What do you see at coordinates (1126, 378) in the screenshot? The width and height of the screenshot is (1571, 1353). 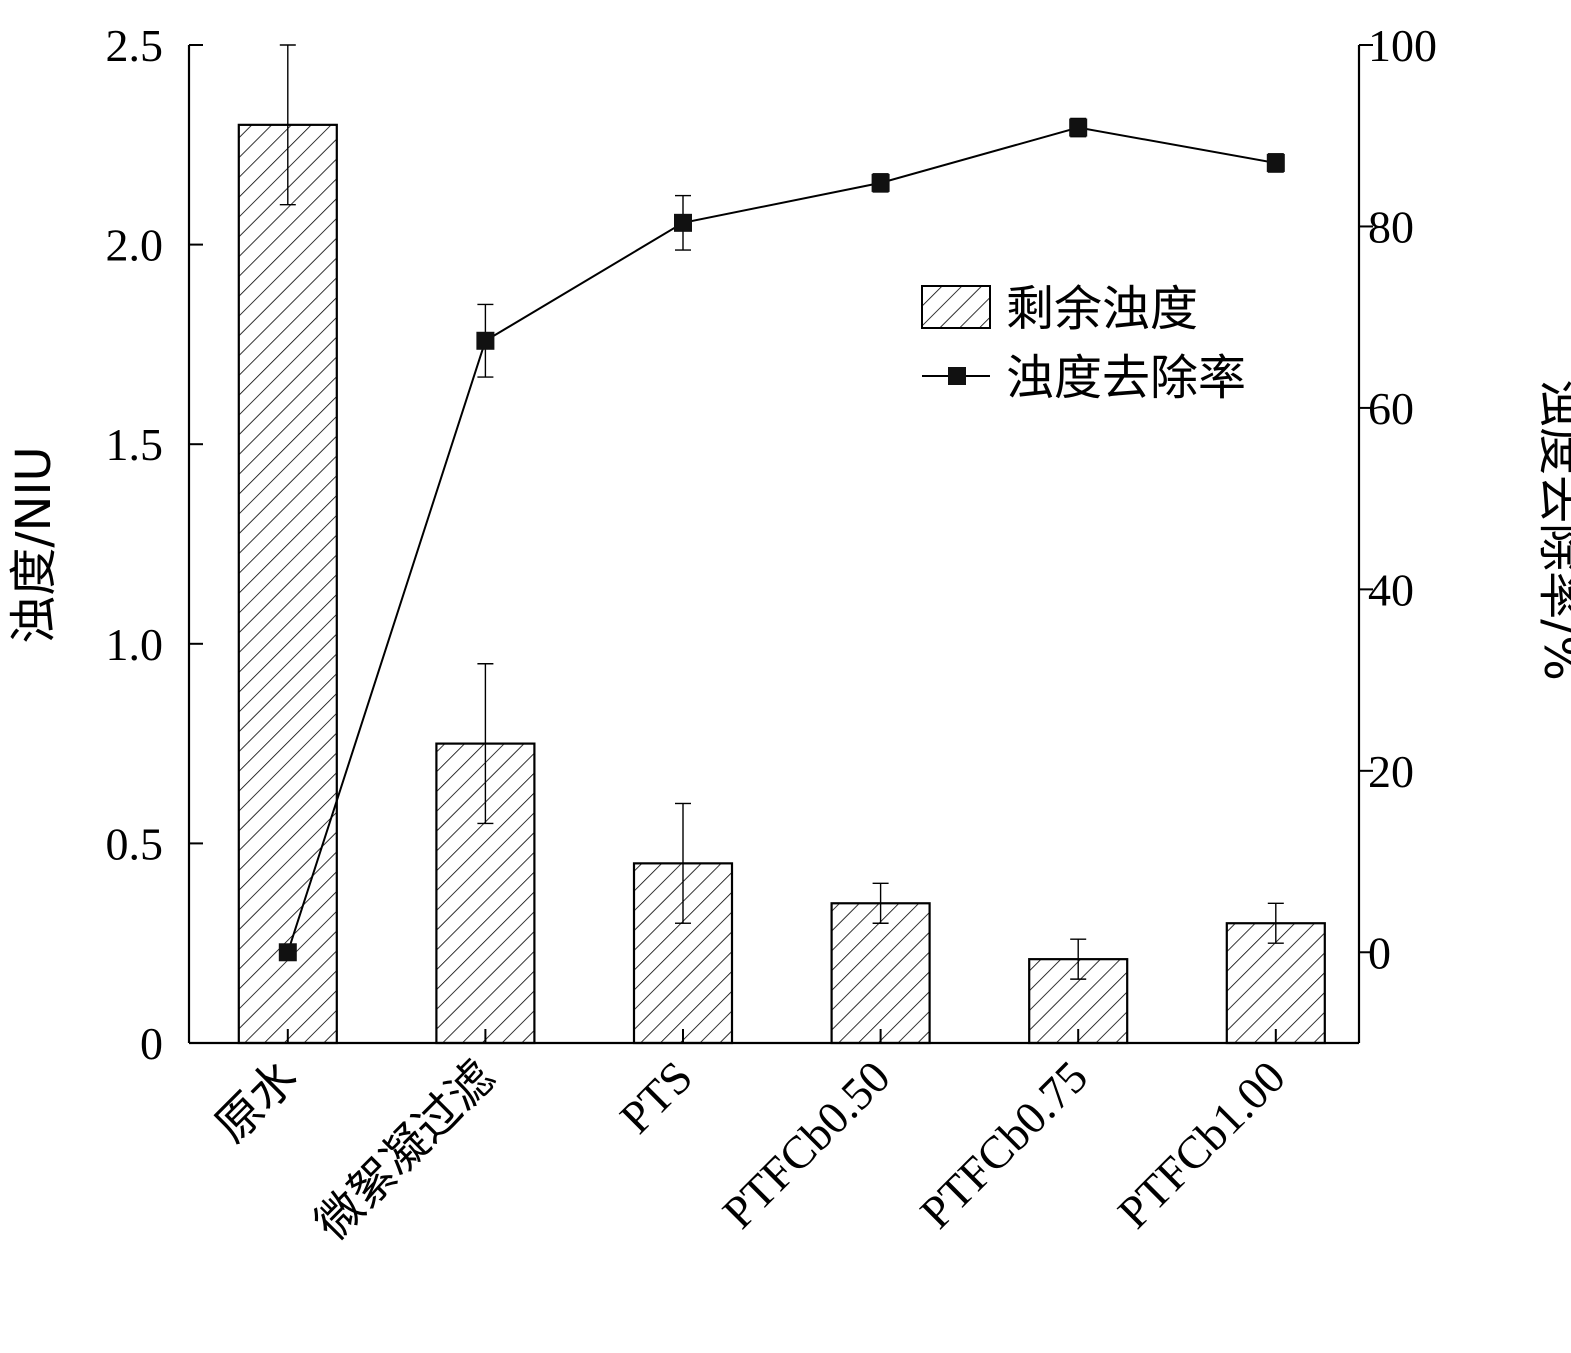 I see `legend-label-line: 浊度去除率` at bounding box center [1126, 378].